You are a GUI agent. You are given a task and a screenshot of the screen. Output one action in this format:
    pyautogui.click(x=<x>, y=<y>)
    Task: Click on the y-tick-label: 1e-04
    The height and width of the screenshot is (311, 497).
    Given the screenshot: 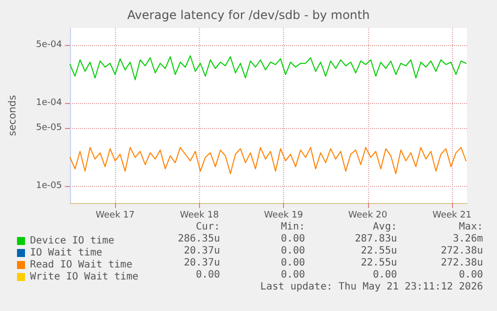 What is the action you would take?
    pyautogui.click(x=49, y=103)
    